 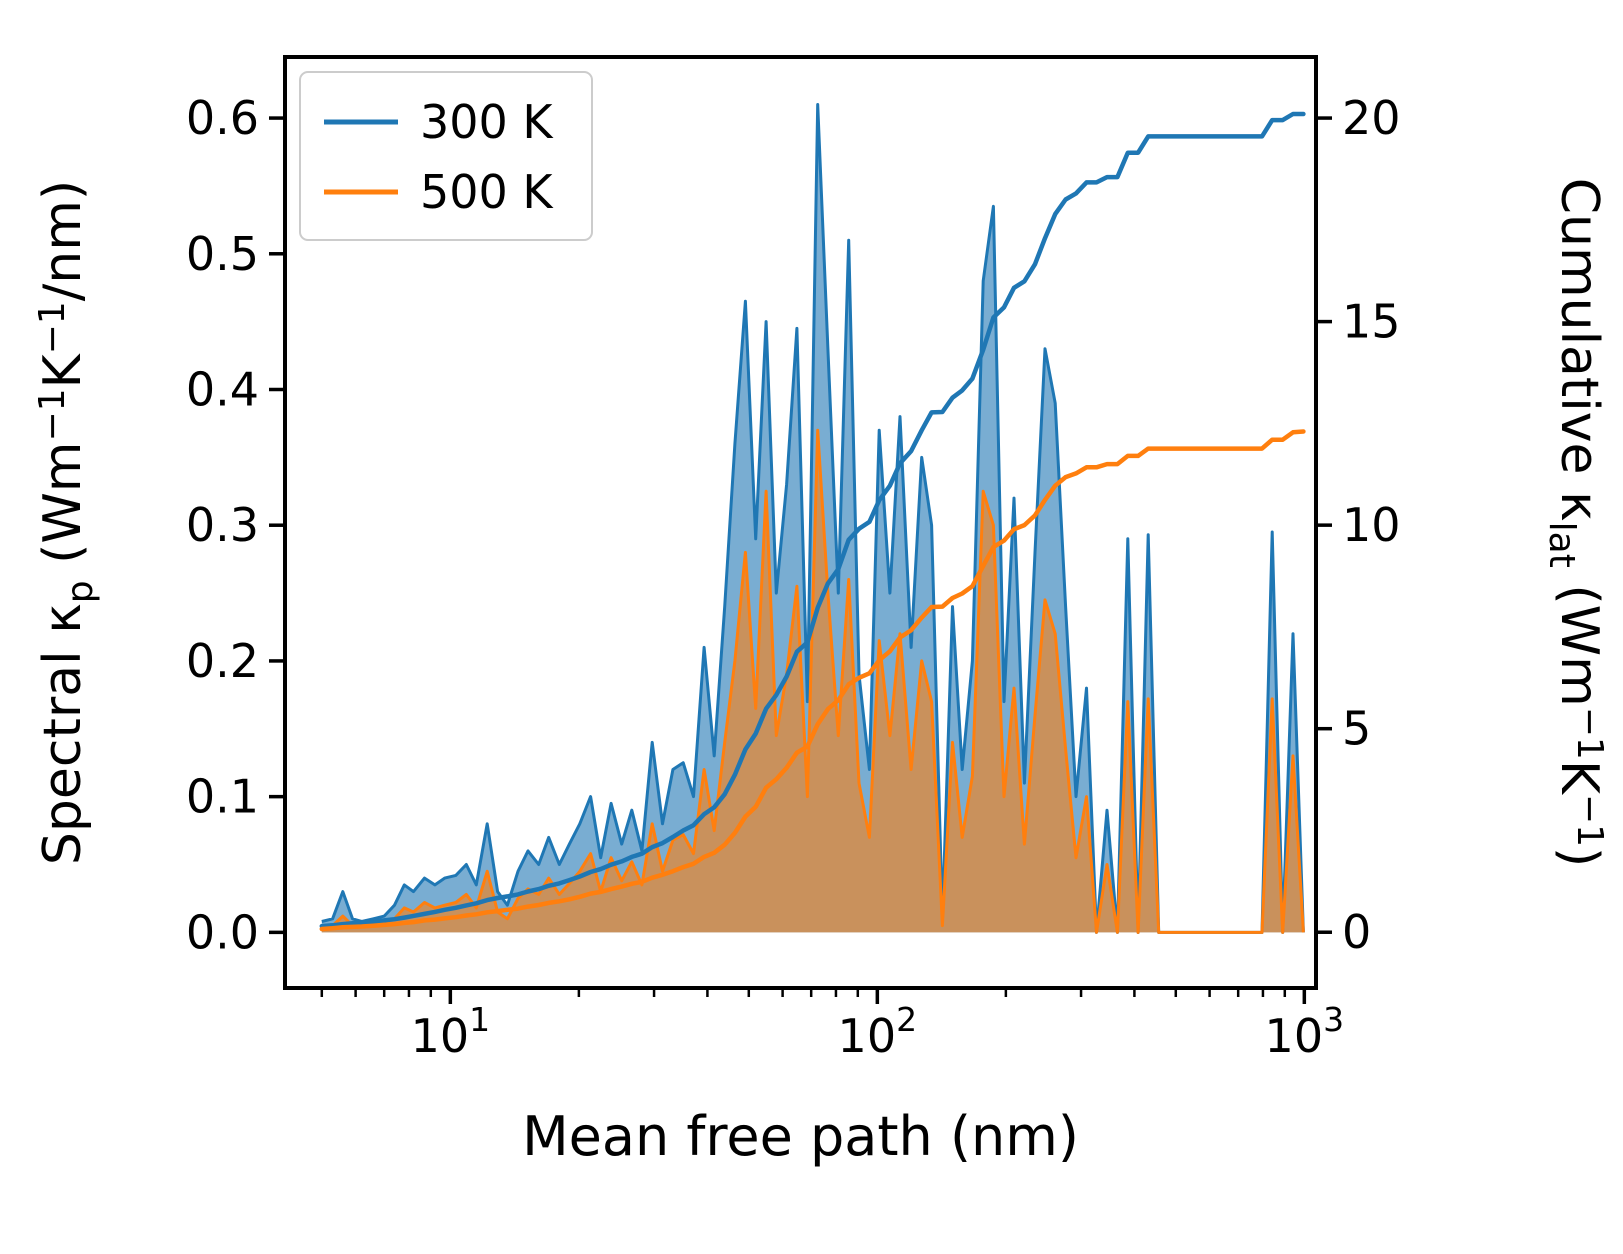 I want to click on y-left-tick-label: 0.1, so click(x=222, y=797).